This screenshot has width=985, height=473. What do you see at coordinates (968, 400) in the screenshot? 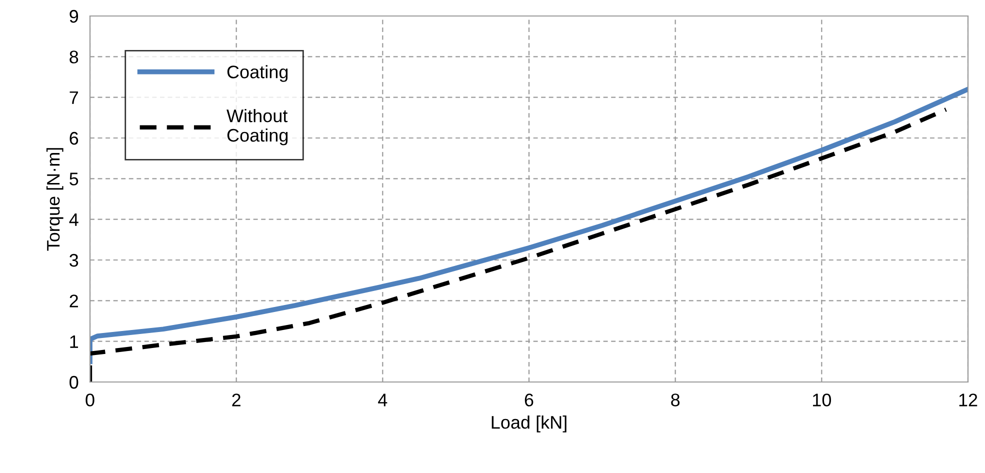
I see `x-tick-label: 12` at bounding box center [968, 400].